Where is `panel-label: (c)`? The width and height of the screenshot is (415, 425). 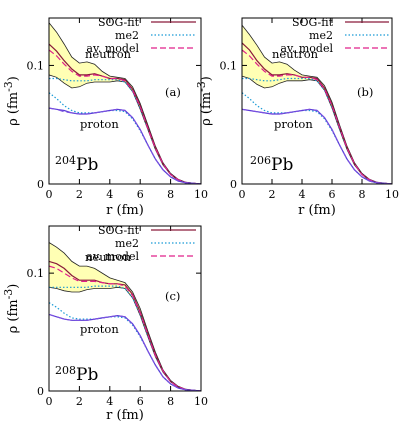
panel-label: (c) is located at coordinates (172, 296).